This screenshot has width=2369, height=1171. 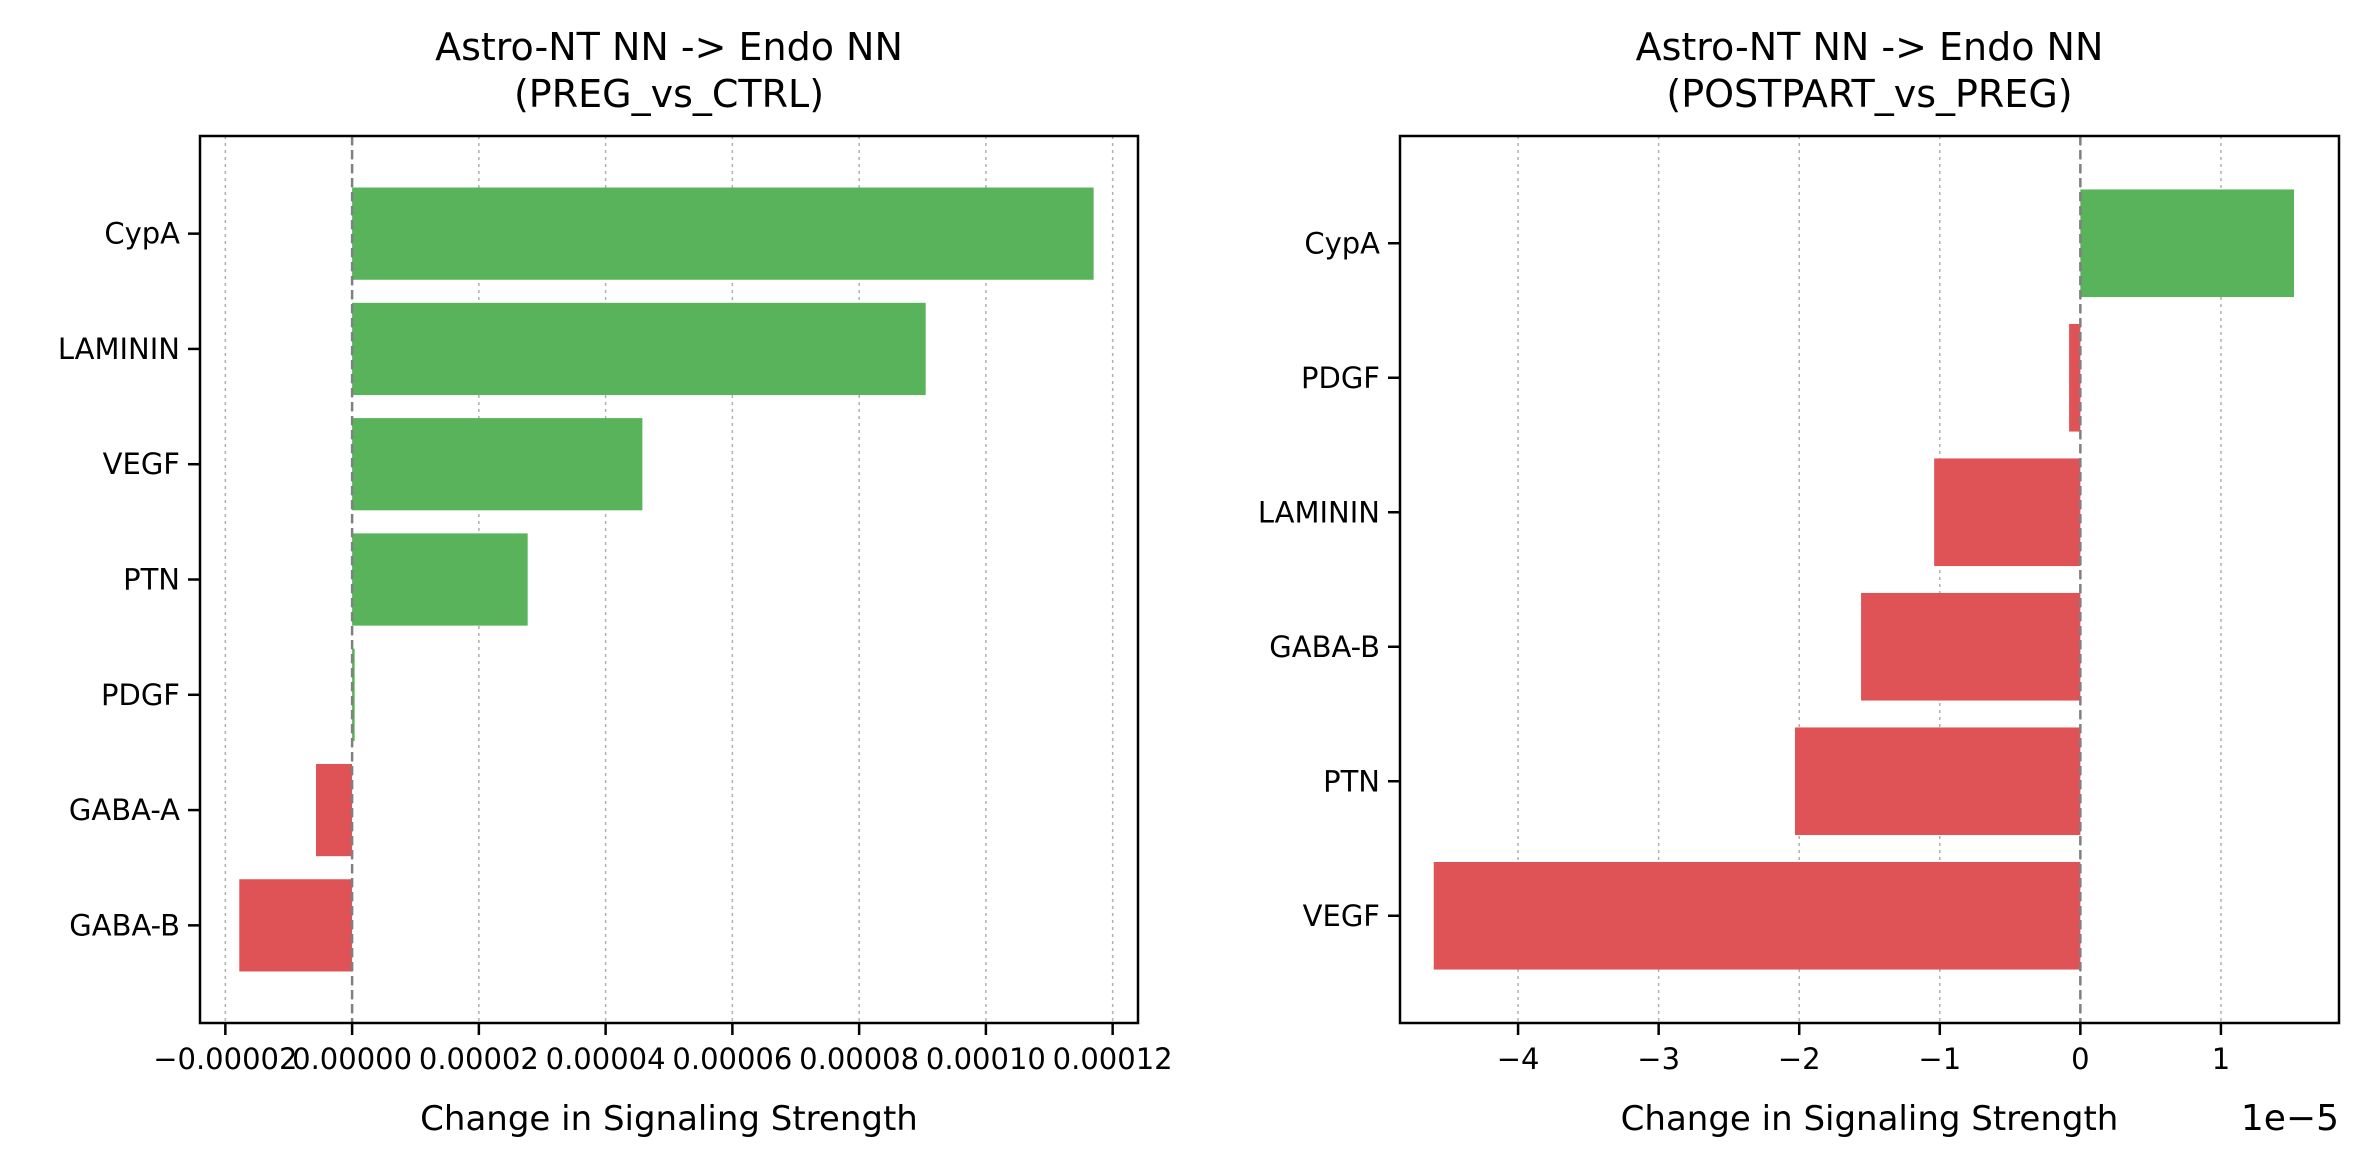 I want to click on chart-title: (POSTPART_vs_PREG), so click(x=1869, y=94).